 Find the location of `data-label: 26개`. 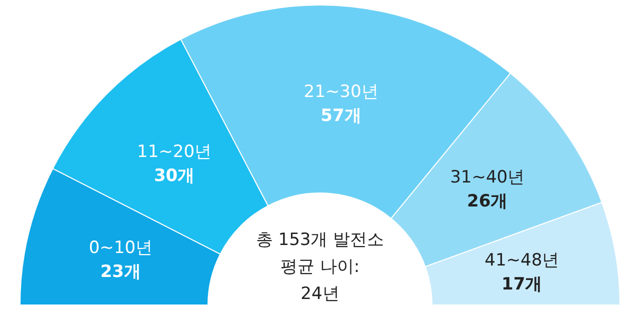

data-label: 26개 is located at coordinates (487, 202).